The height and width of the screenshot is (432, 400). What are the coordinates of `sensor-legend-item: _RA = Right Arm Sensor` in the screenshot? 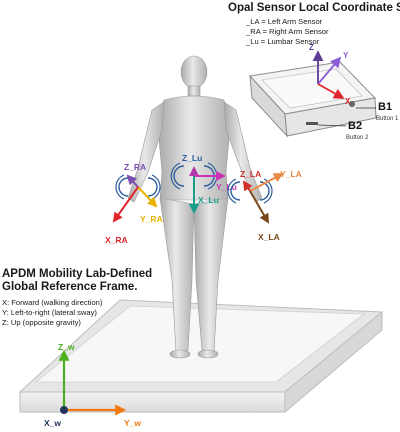 It's located at (287, 32).